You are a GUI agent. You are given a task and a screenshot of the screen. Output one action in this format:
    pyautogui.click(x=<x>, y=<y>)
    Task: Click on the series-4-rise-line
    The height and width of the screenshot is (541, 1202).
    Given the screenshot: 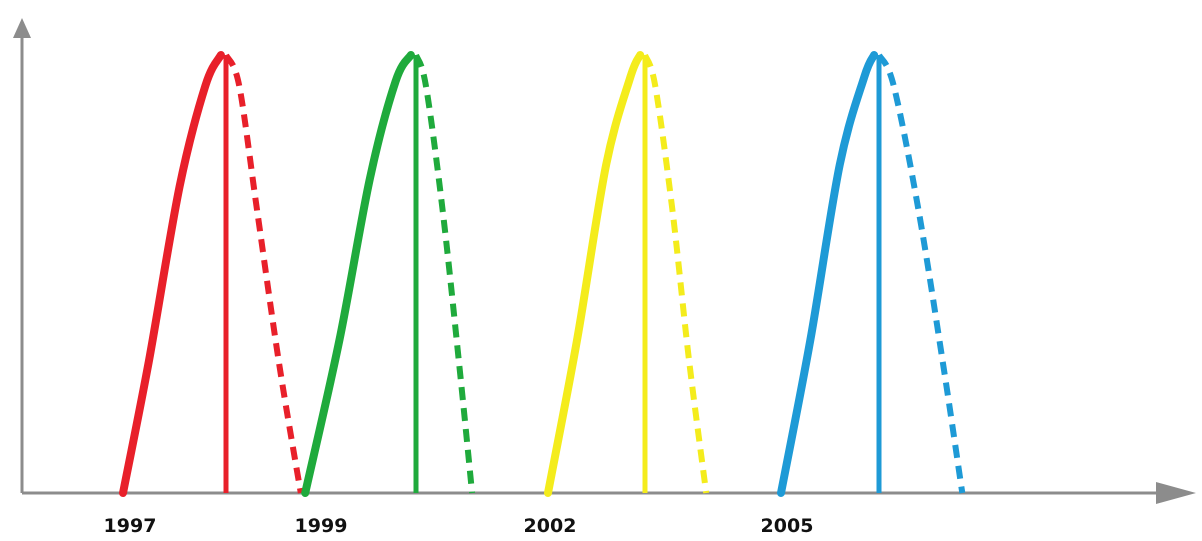 What is the action you would take?
    pyautogui.click(x=828, y=274)
    